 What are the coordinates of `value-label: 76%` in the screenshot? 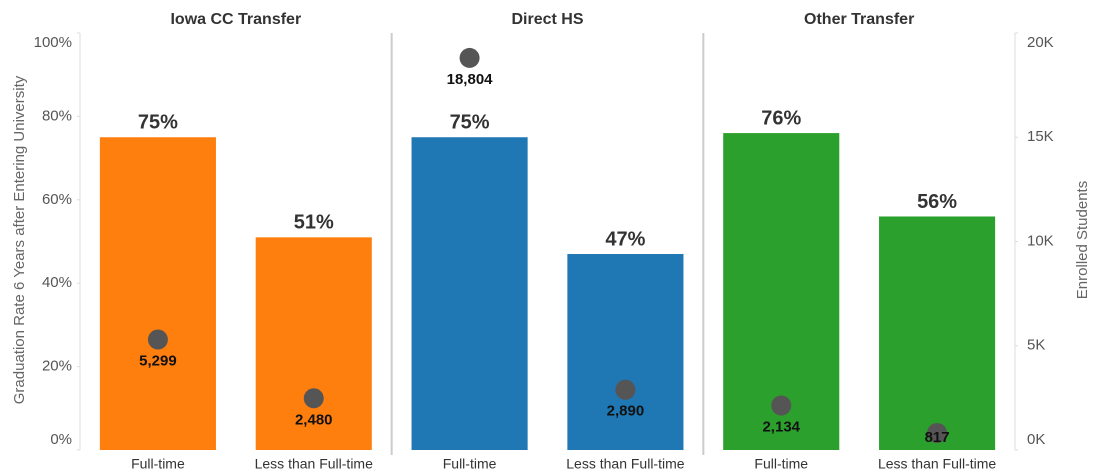 It's located at (781, 118).